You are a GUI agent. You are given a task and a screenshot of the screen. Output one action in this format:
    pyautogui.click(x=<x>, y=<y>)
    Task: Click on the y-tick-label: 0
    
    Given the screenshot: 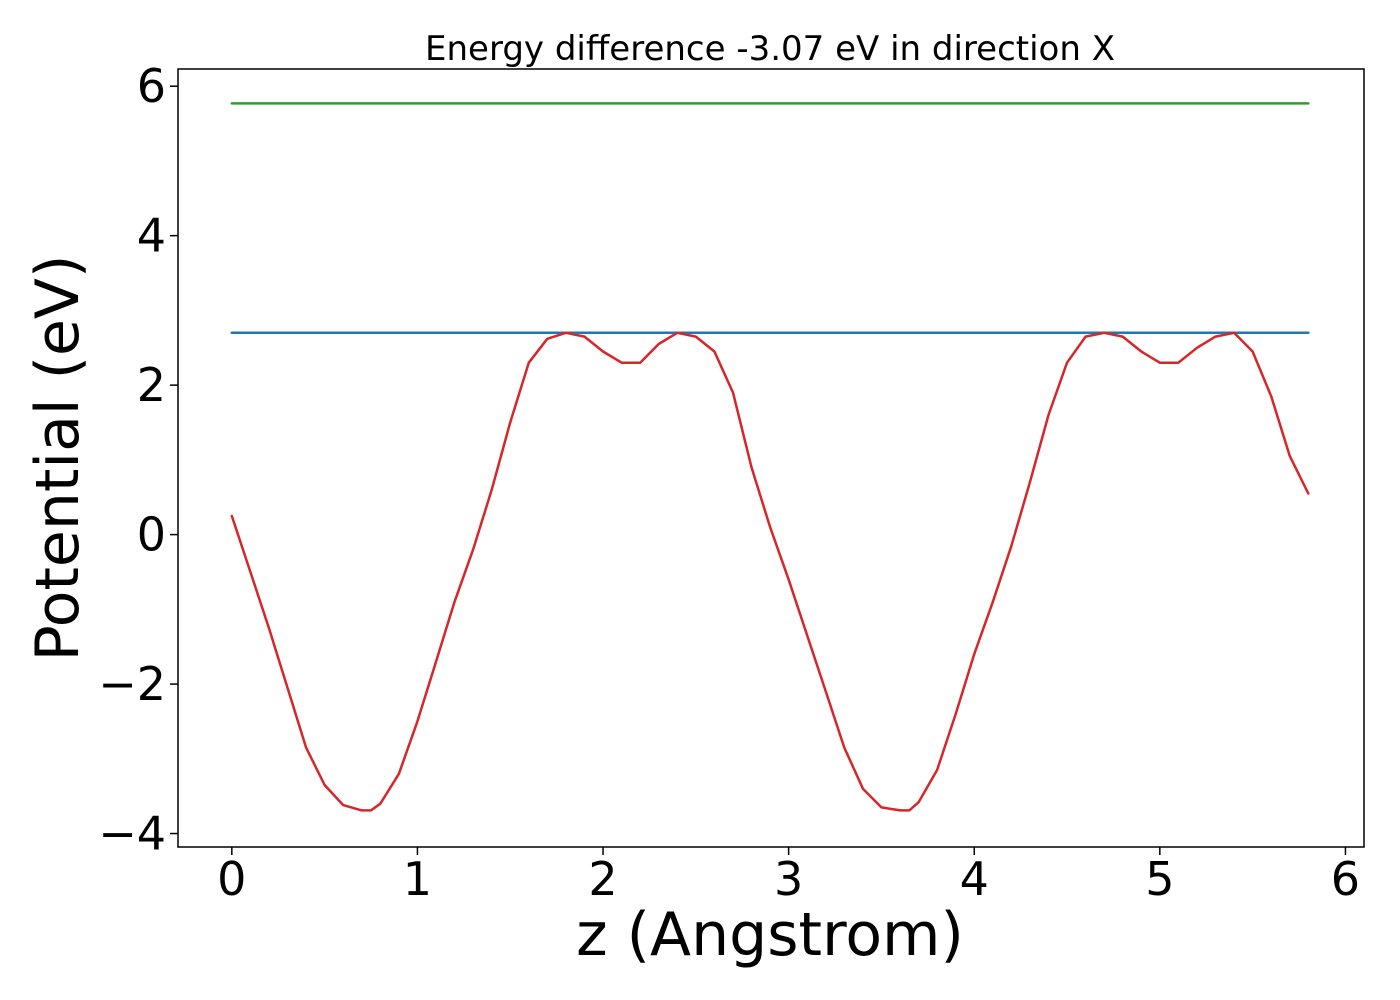 What is the action you would take?
    pyautogui.click(x=151, y=535)
    